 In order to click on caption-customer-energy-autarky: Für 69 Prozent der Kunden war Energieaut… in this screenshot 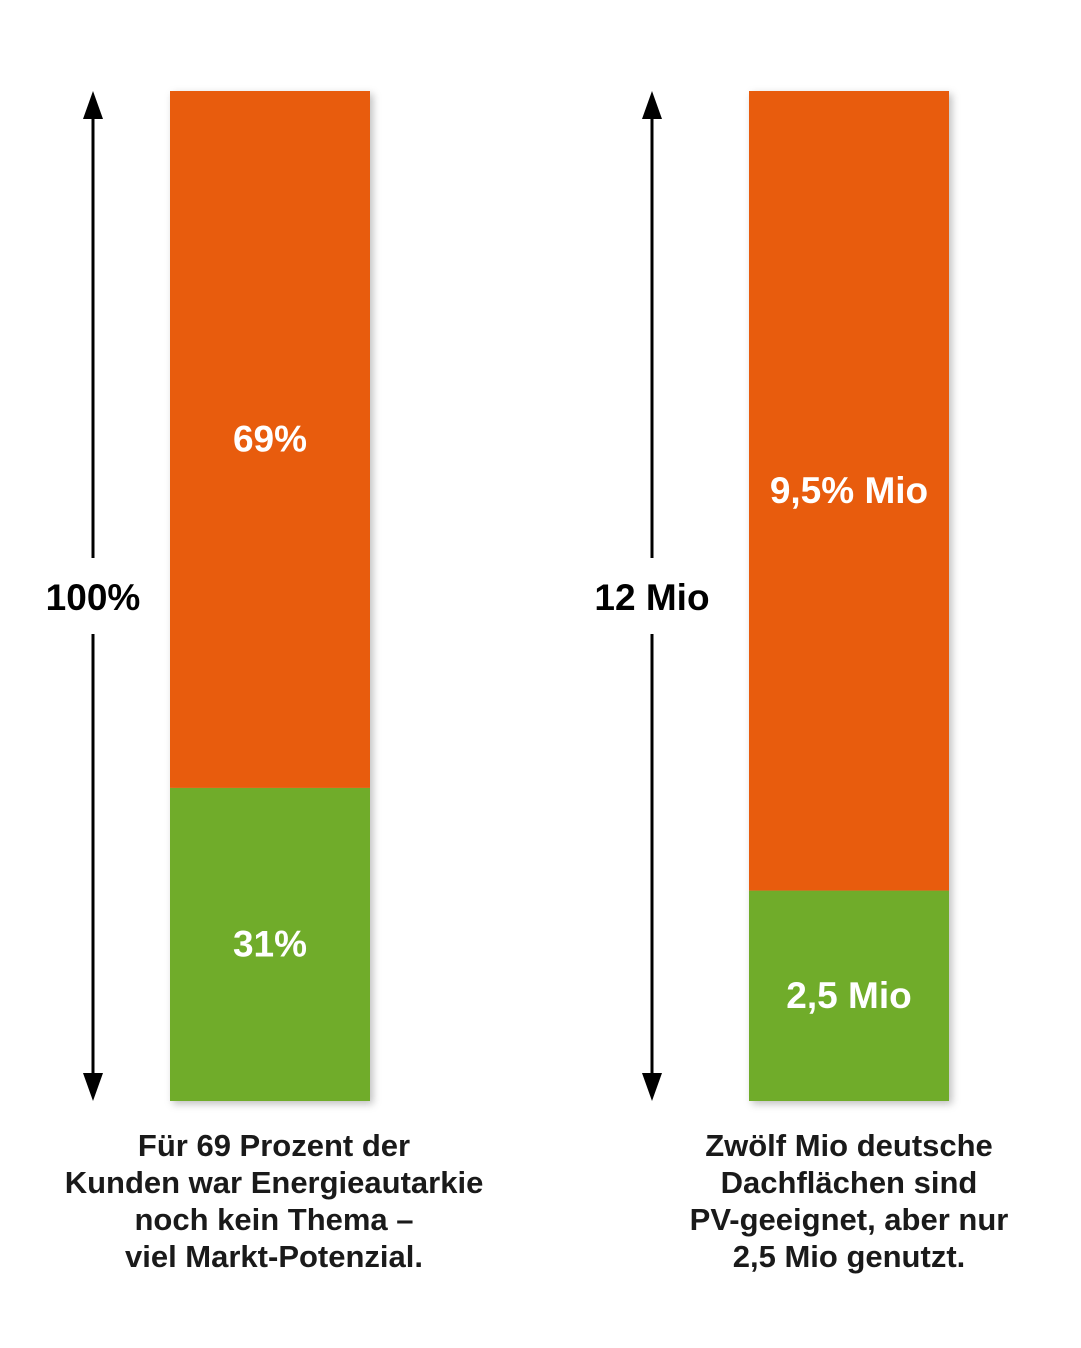, I will do `click(274, 1201)`.